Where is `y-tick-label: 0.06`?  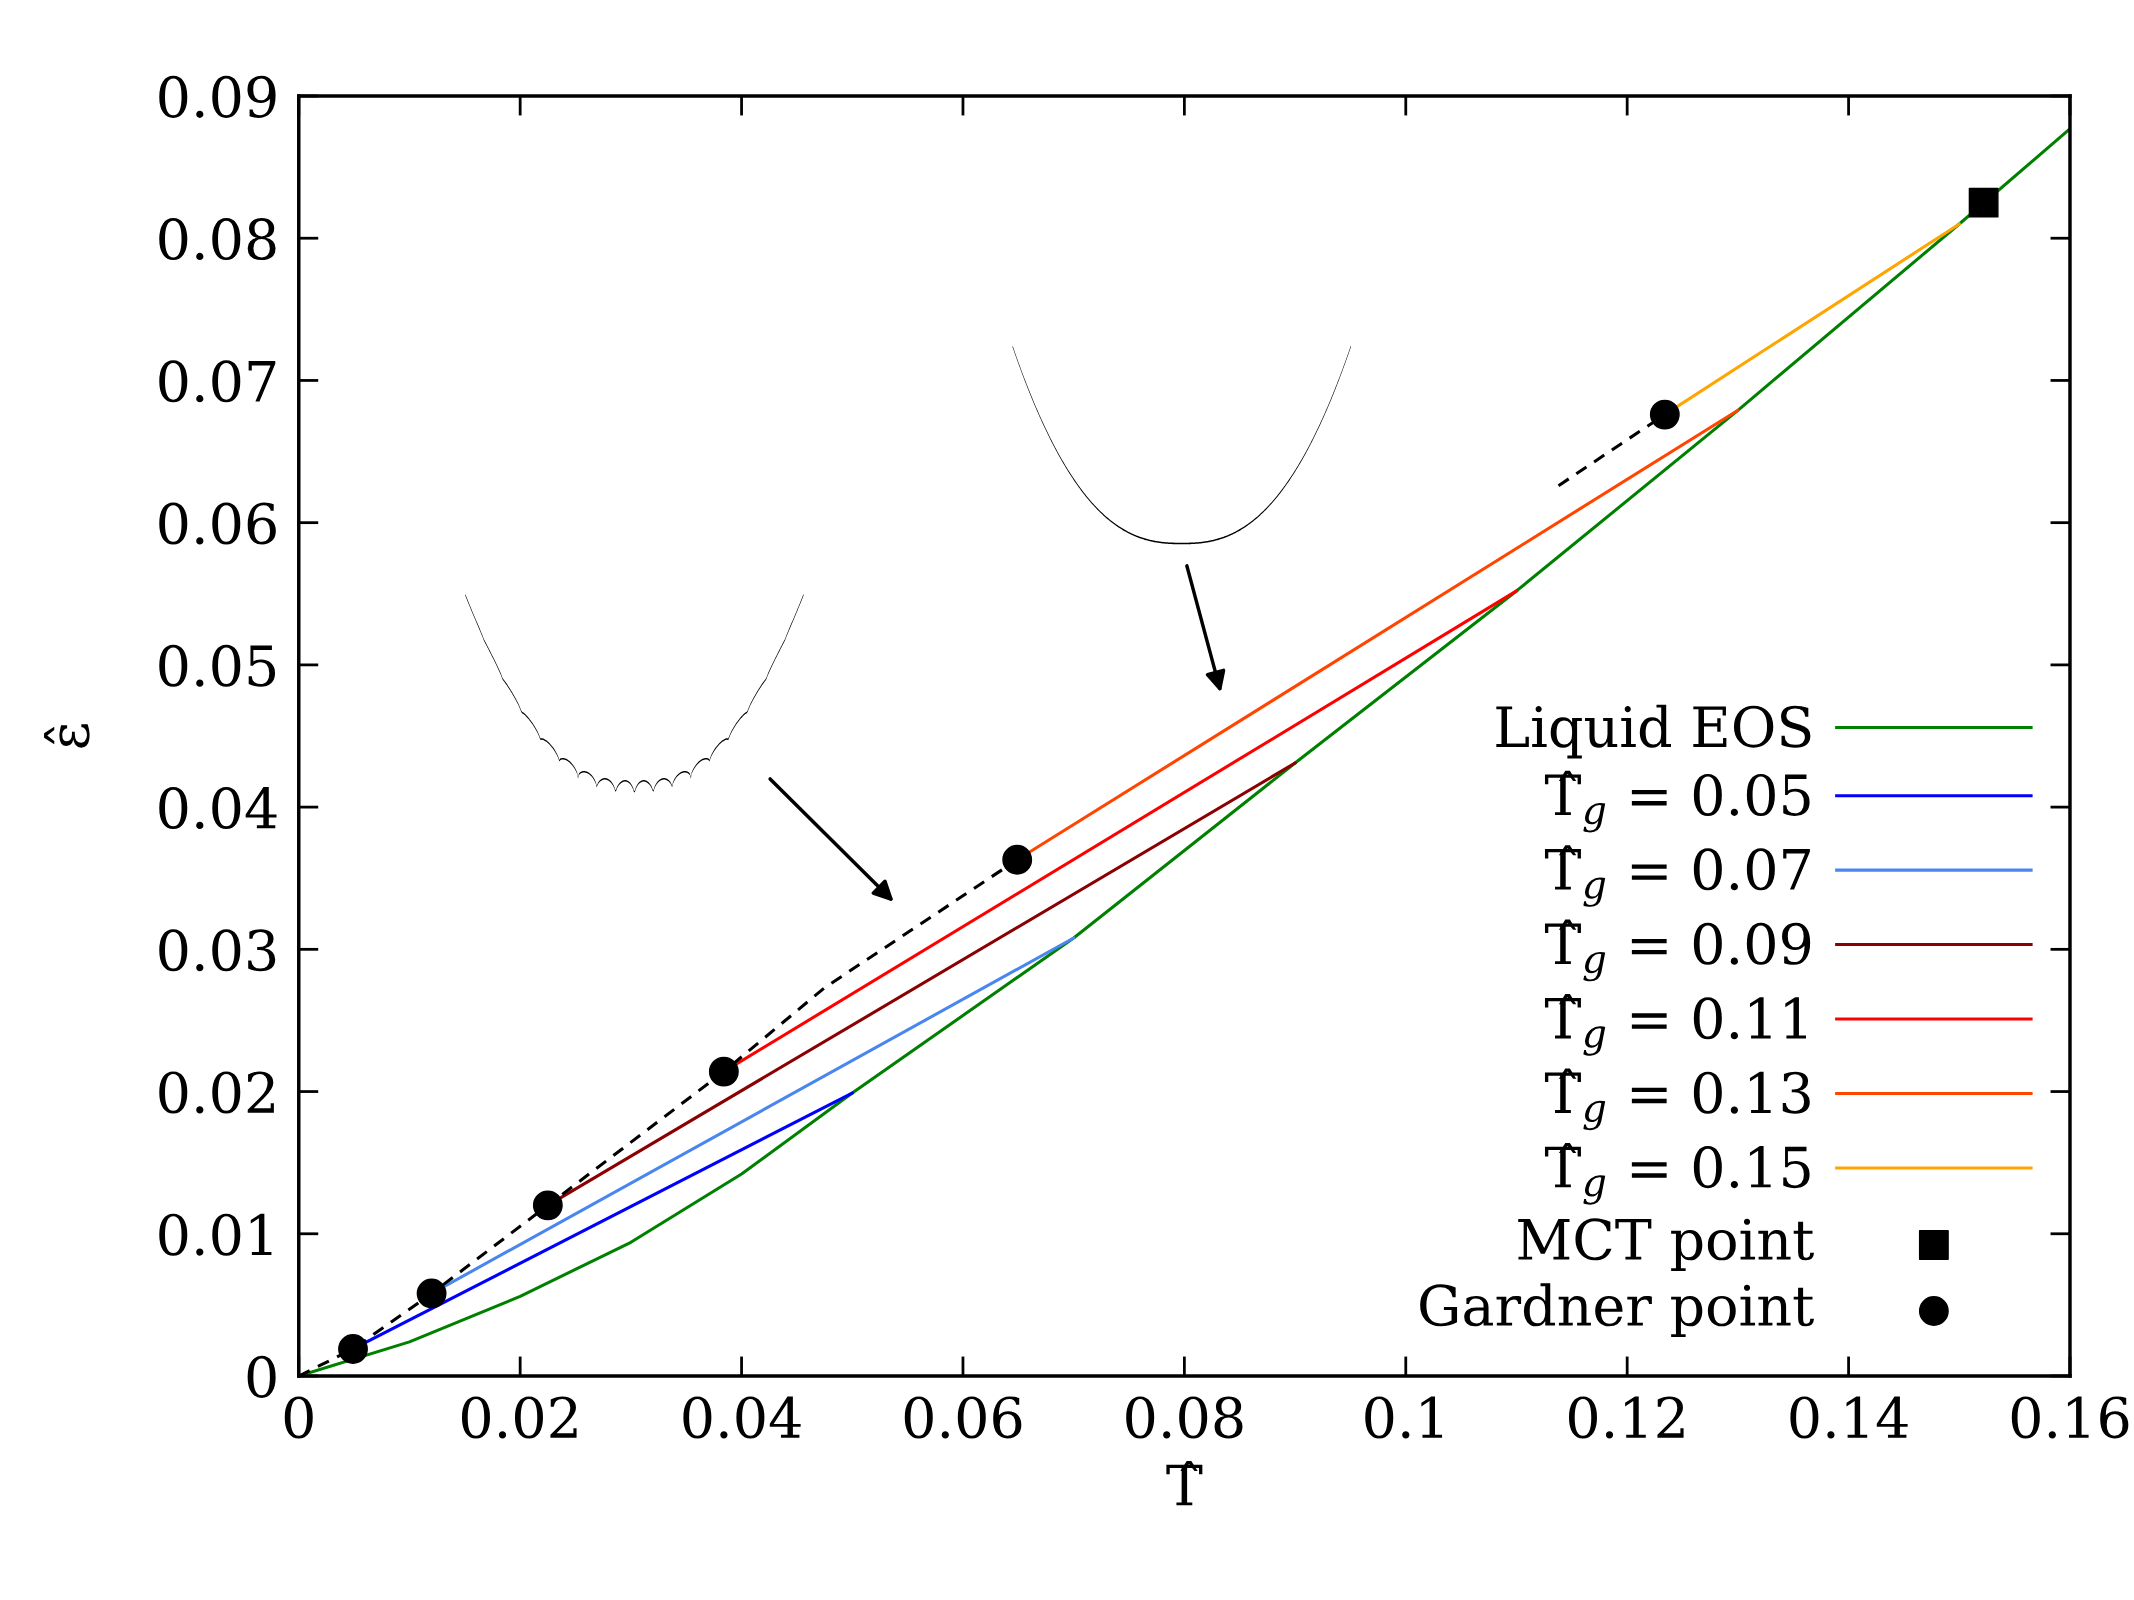 y-tick-label: 0.06 is located at coordinates (217, 523).